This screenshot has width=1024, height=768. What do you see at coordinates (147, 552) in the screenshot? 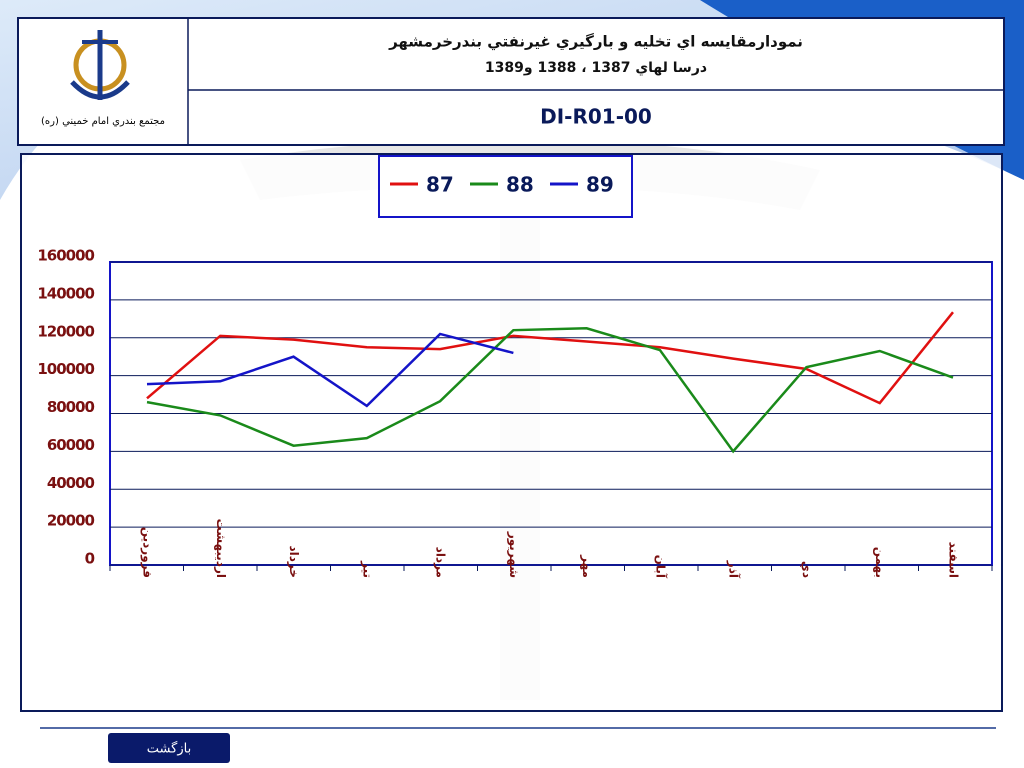
I see `x-tick-label: فروردين` at bounding box center [147, 552].